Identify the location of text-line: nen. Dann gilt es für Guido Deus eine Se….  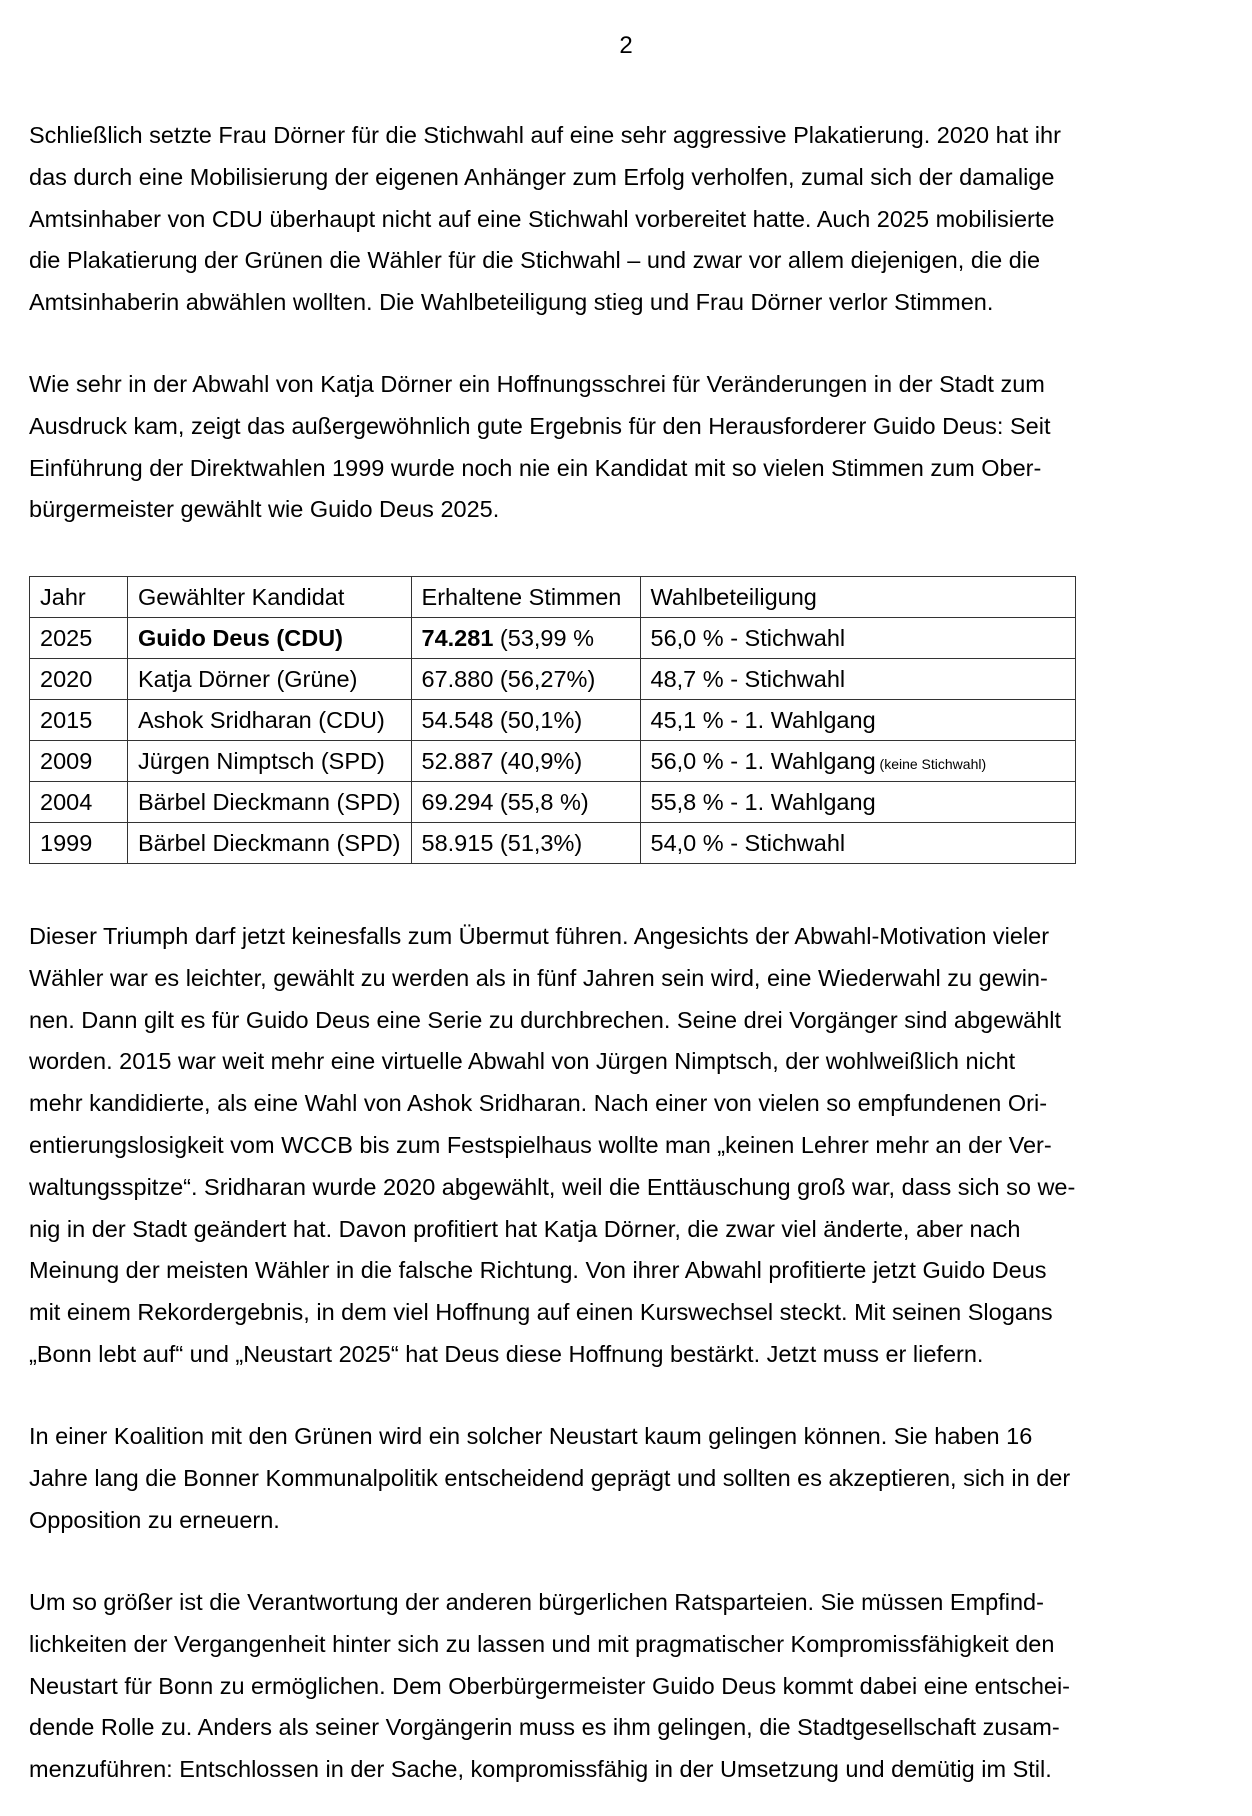
(545, 1019).